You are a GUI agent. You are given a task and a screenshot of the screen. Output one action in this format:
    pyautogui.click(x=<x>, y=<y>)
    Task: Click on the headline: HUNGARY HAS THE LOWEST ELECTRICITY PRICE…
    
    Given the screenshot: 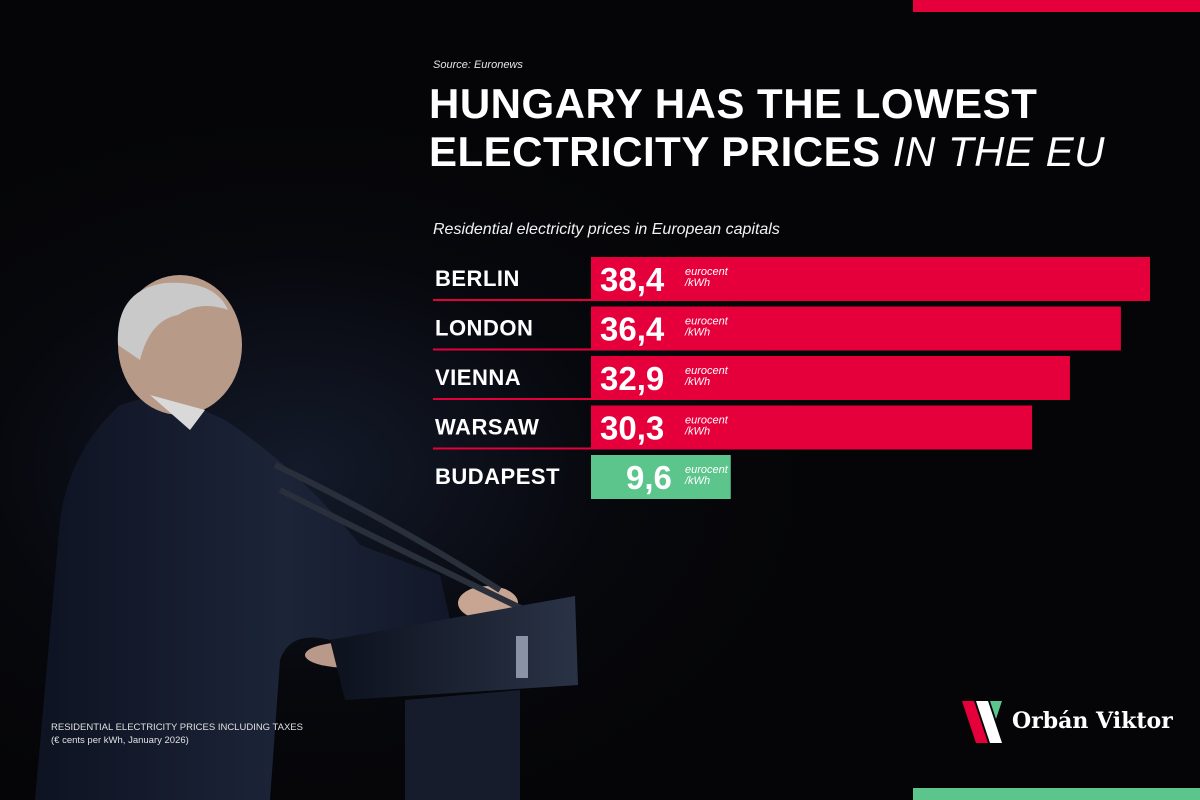 What is the action you would take?
    pyautogui.click(x=767, y=128)
    